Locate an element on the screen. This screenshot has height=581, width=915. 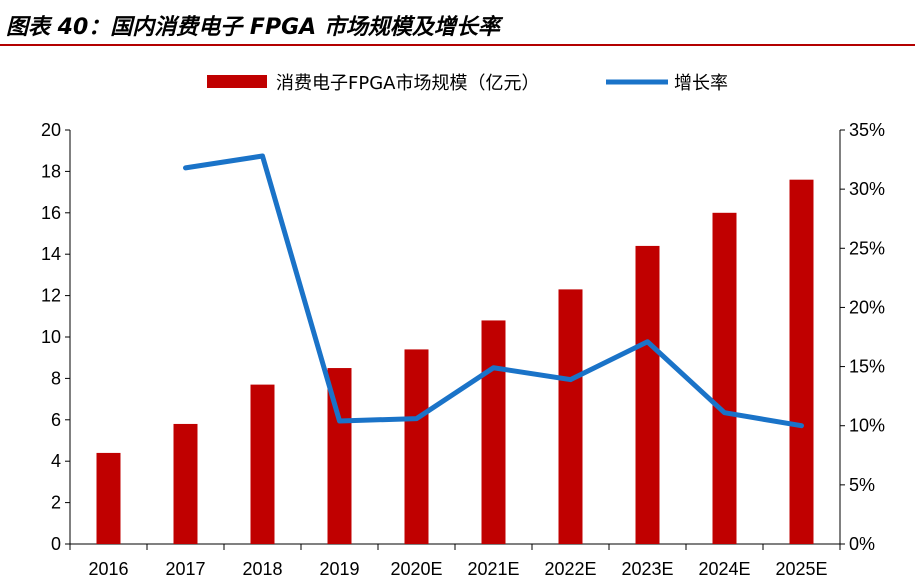
y-left-tick-label: 2 is located at coordinates (56, 503).